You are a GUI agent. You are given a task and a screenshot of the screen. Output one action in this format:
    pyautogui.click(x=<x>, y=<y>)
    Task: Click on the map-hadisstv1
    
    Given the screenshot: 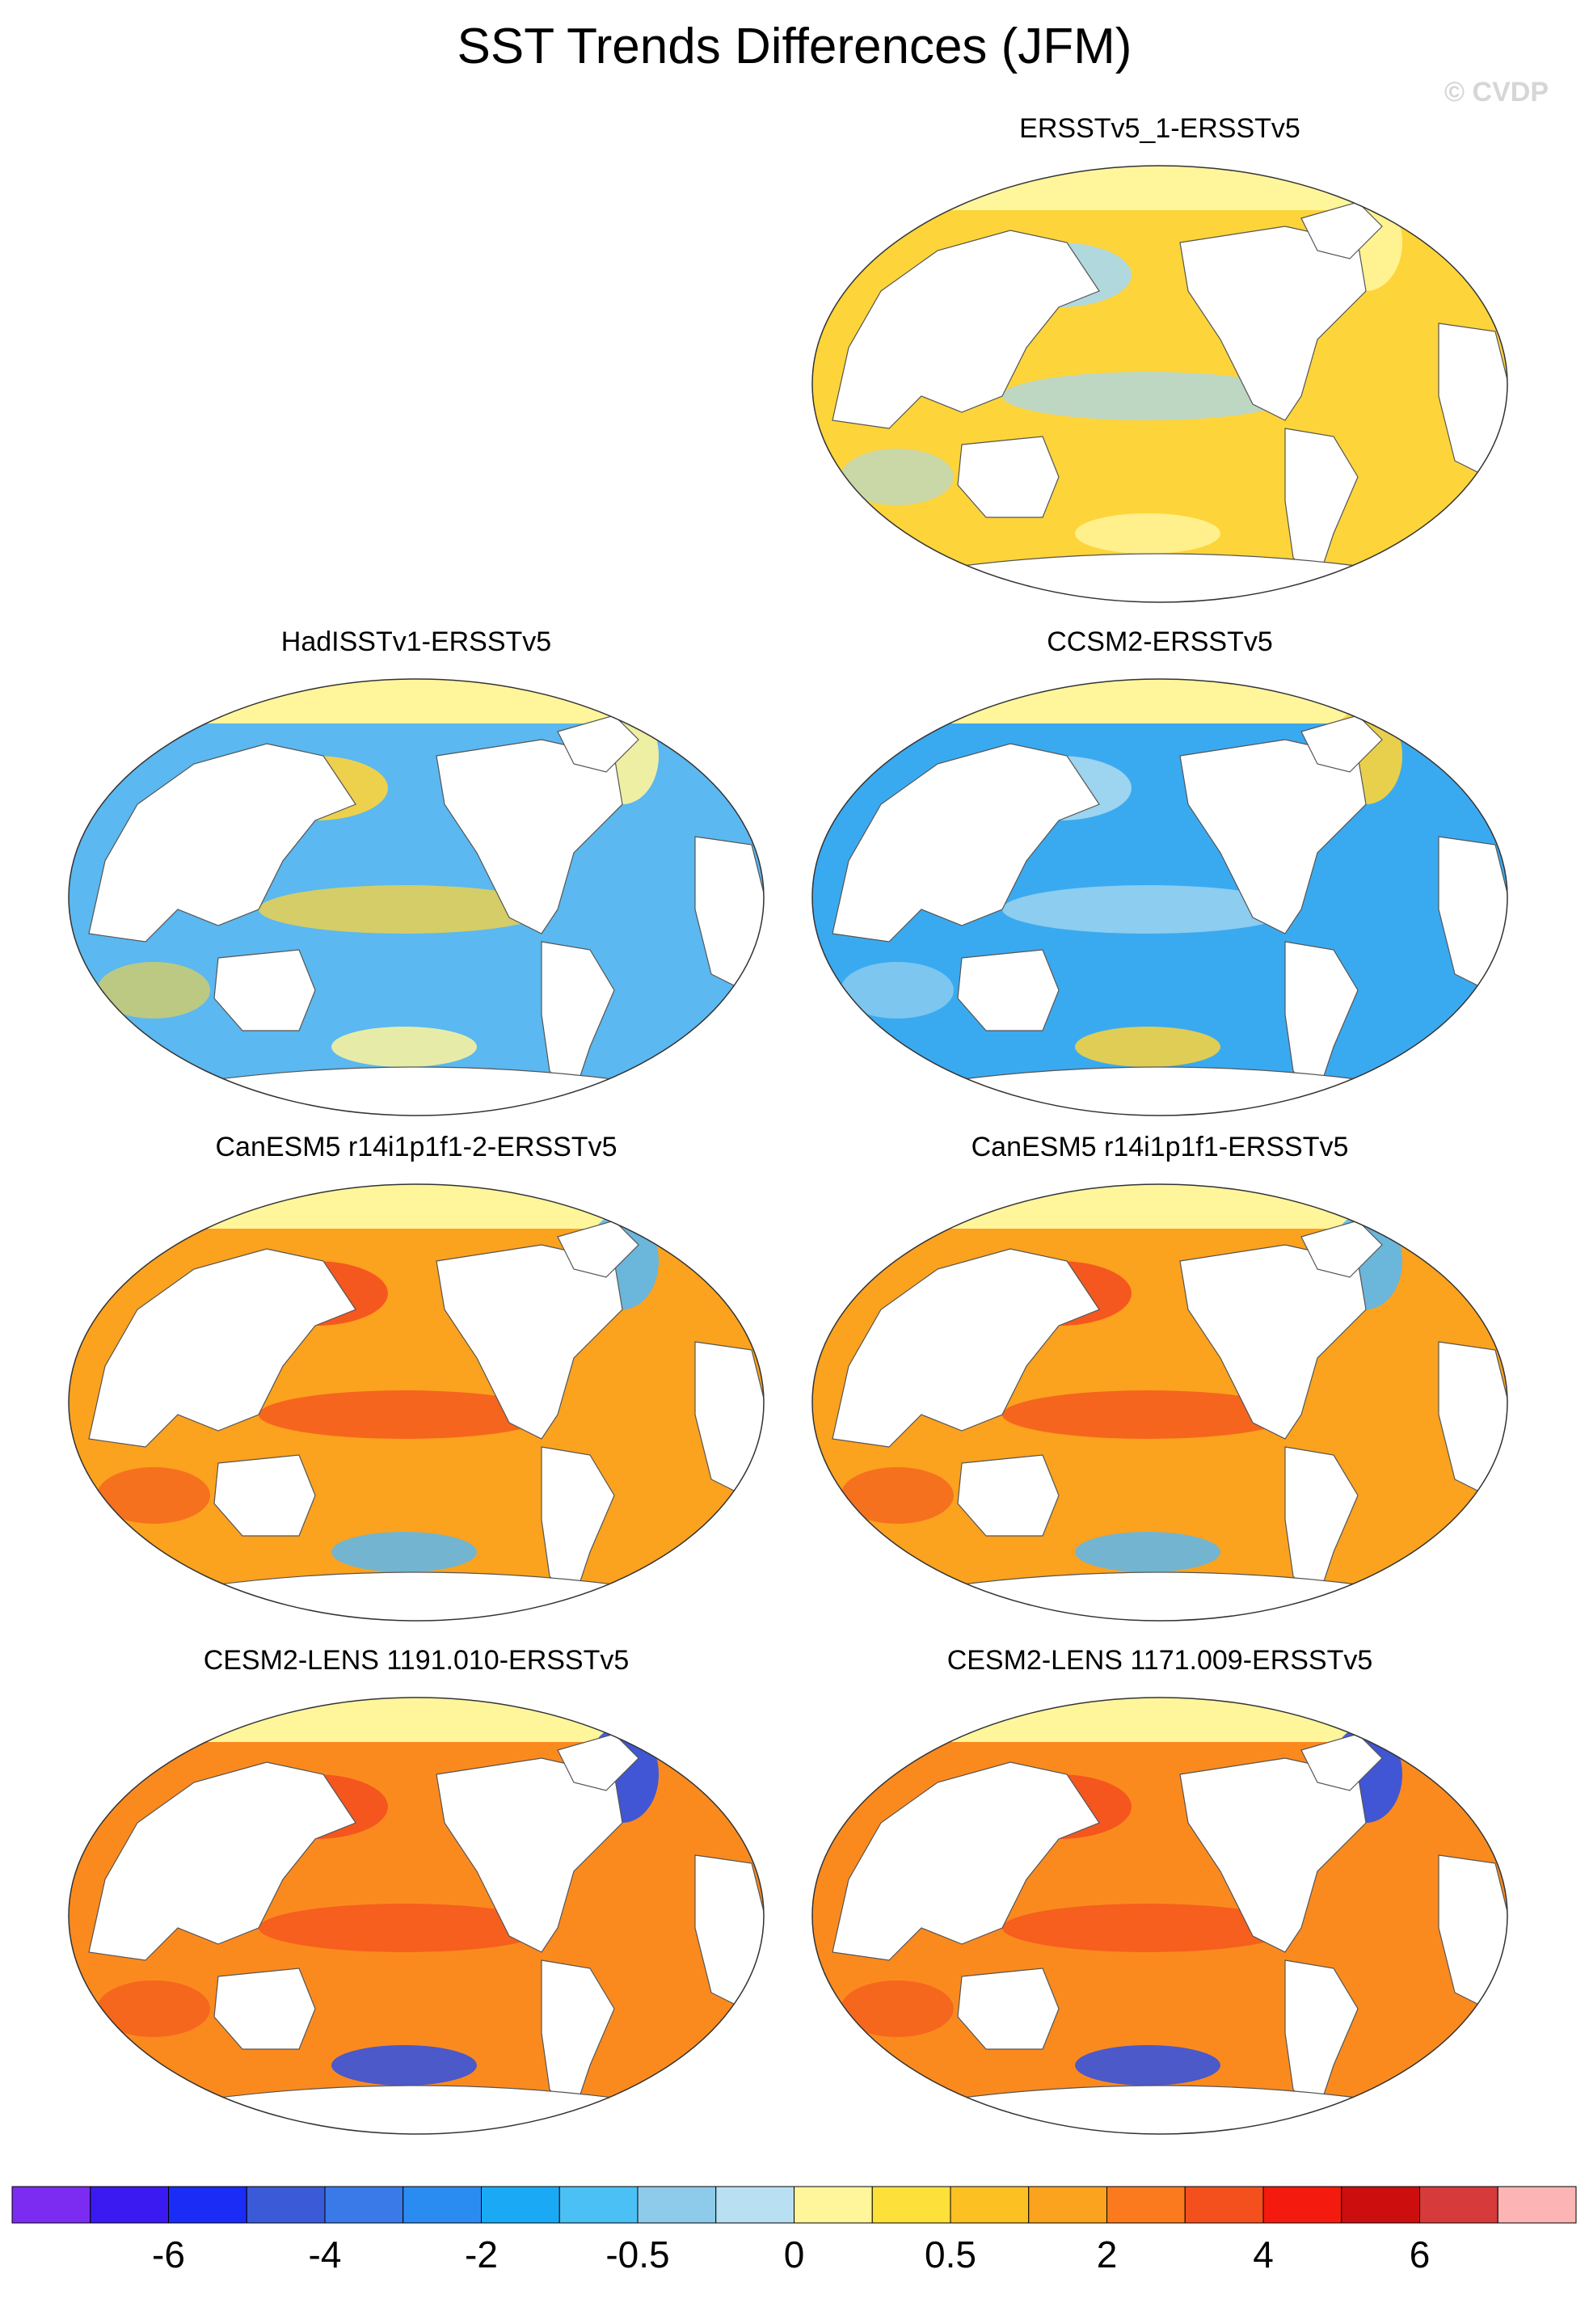 What is the action you would take?
    pyautogui.click(x=416, y=897)
    